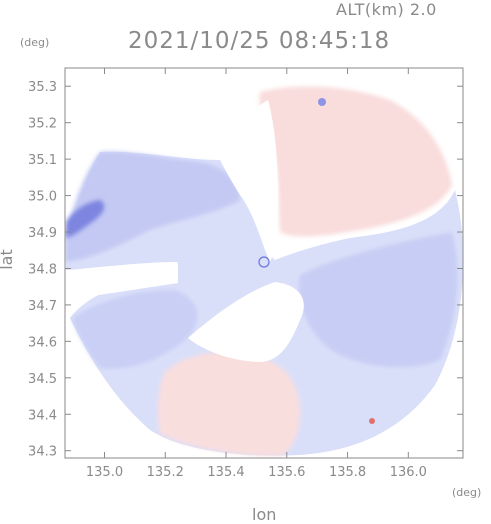 The width and height of the screenshot is (491, 524). I want to click on strong-receding-echo, so click(372, 421).